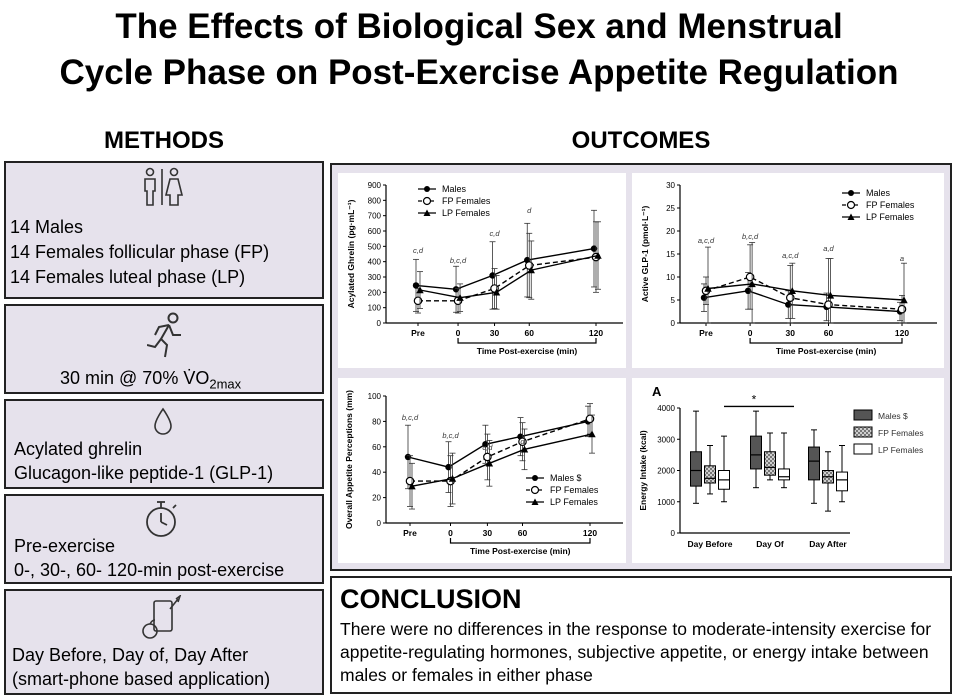  Describe the element at coordinates (673, 300) in the screenshot. I see `y-tick-label: 5` at that location.